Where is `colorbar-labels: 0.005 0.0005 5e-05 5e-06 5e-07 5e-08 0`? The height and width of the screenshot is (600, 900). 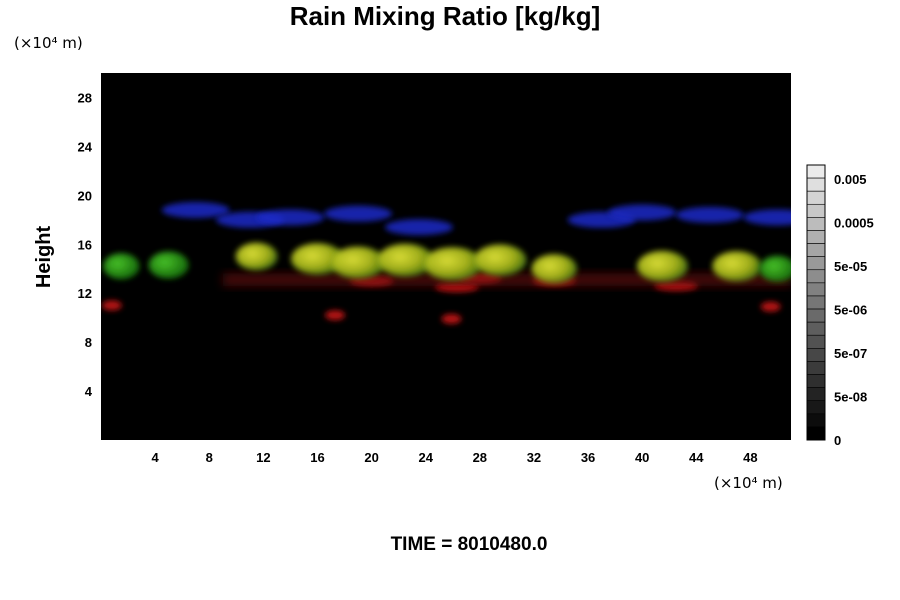 colorbar-labels: 0.005 0.0005 5e-05 5e-06 5e-07 5e-08 0 is located at coordinates (854, 310).